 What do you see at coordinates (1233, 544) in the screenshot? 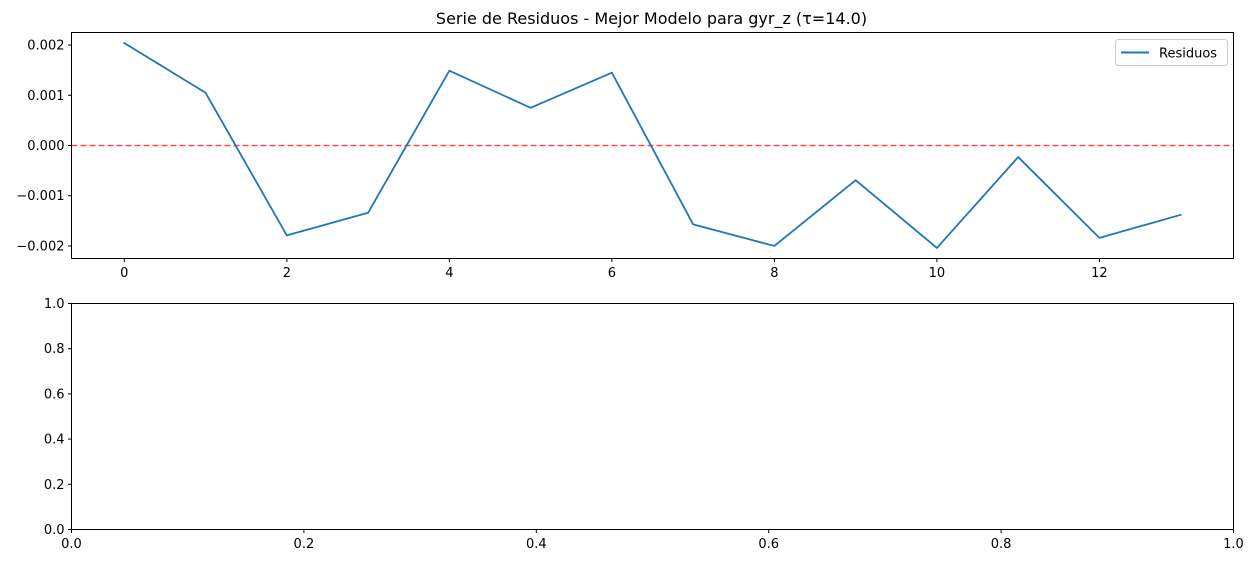
I see `x-tick-label: 1.0` at bounding box center [1233, 544].